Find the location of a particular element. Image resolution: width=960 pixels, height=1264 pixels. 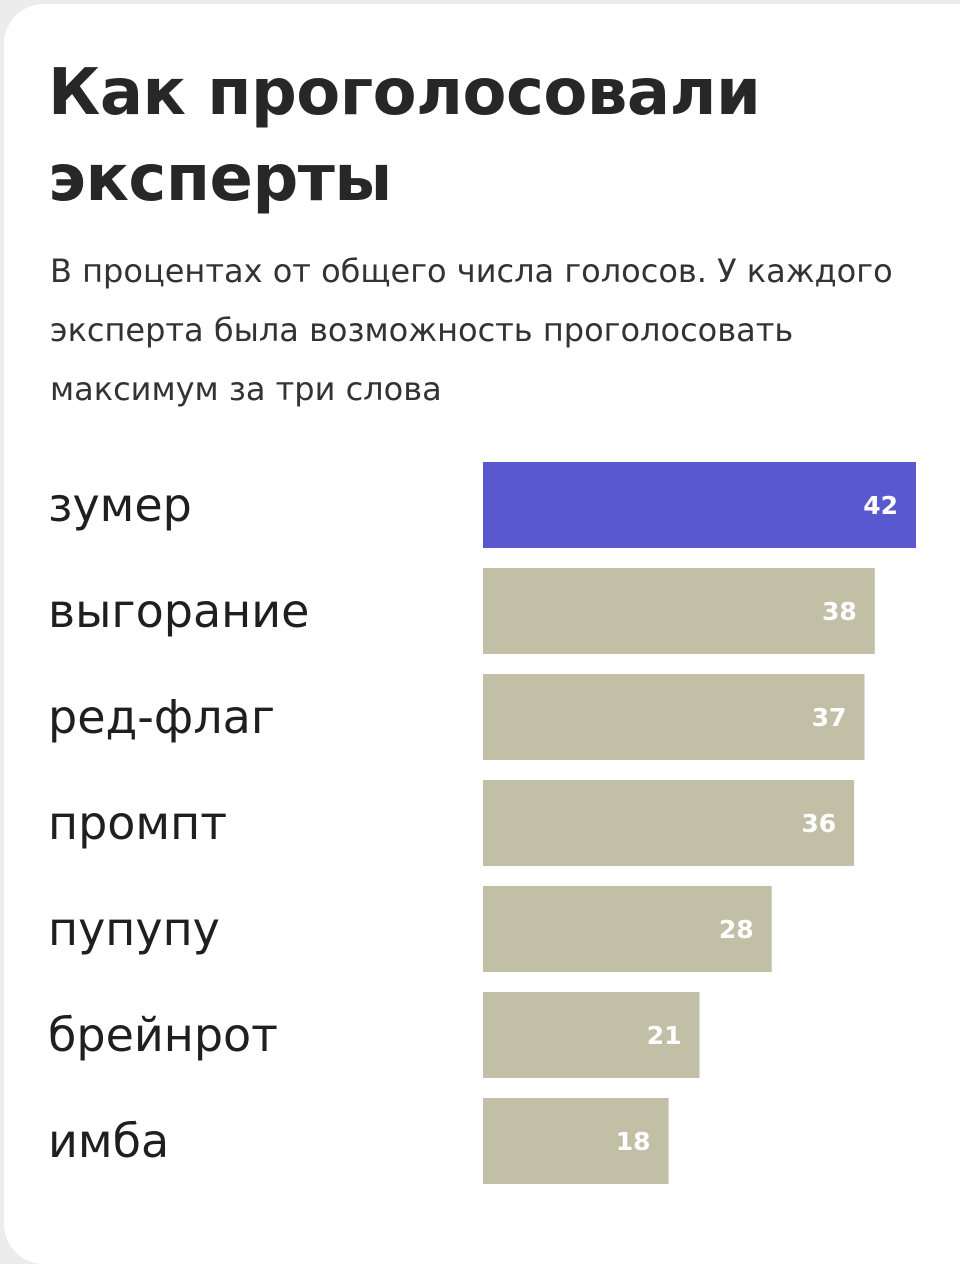

bar-row: ред-флаг 37 is located at coordinates (456, 717).